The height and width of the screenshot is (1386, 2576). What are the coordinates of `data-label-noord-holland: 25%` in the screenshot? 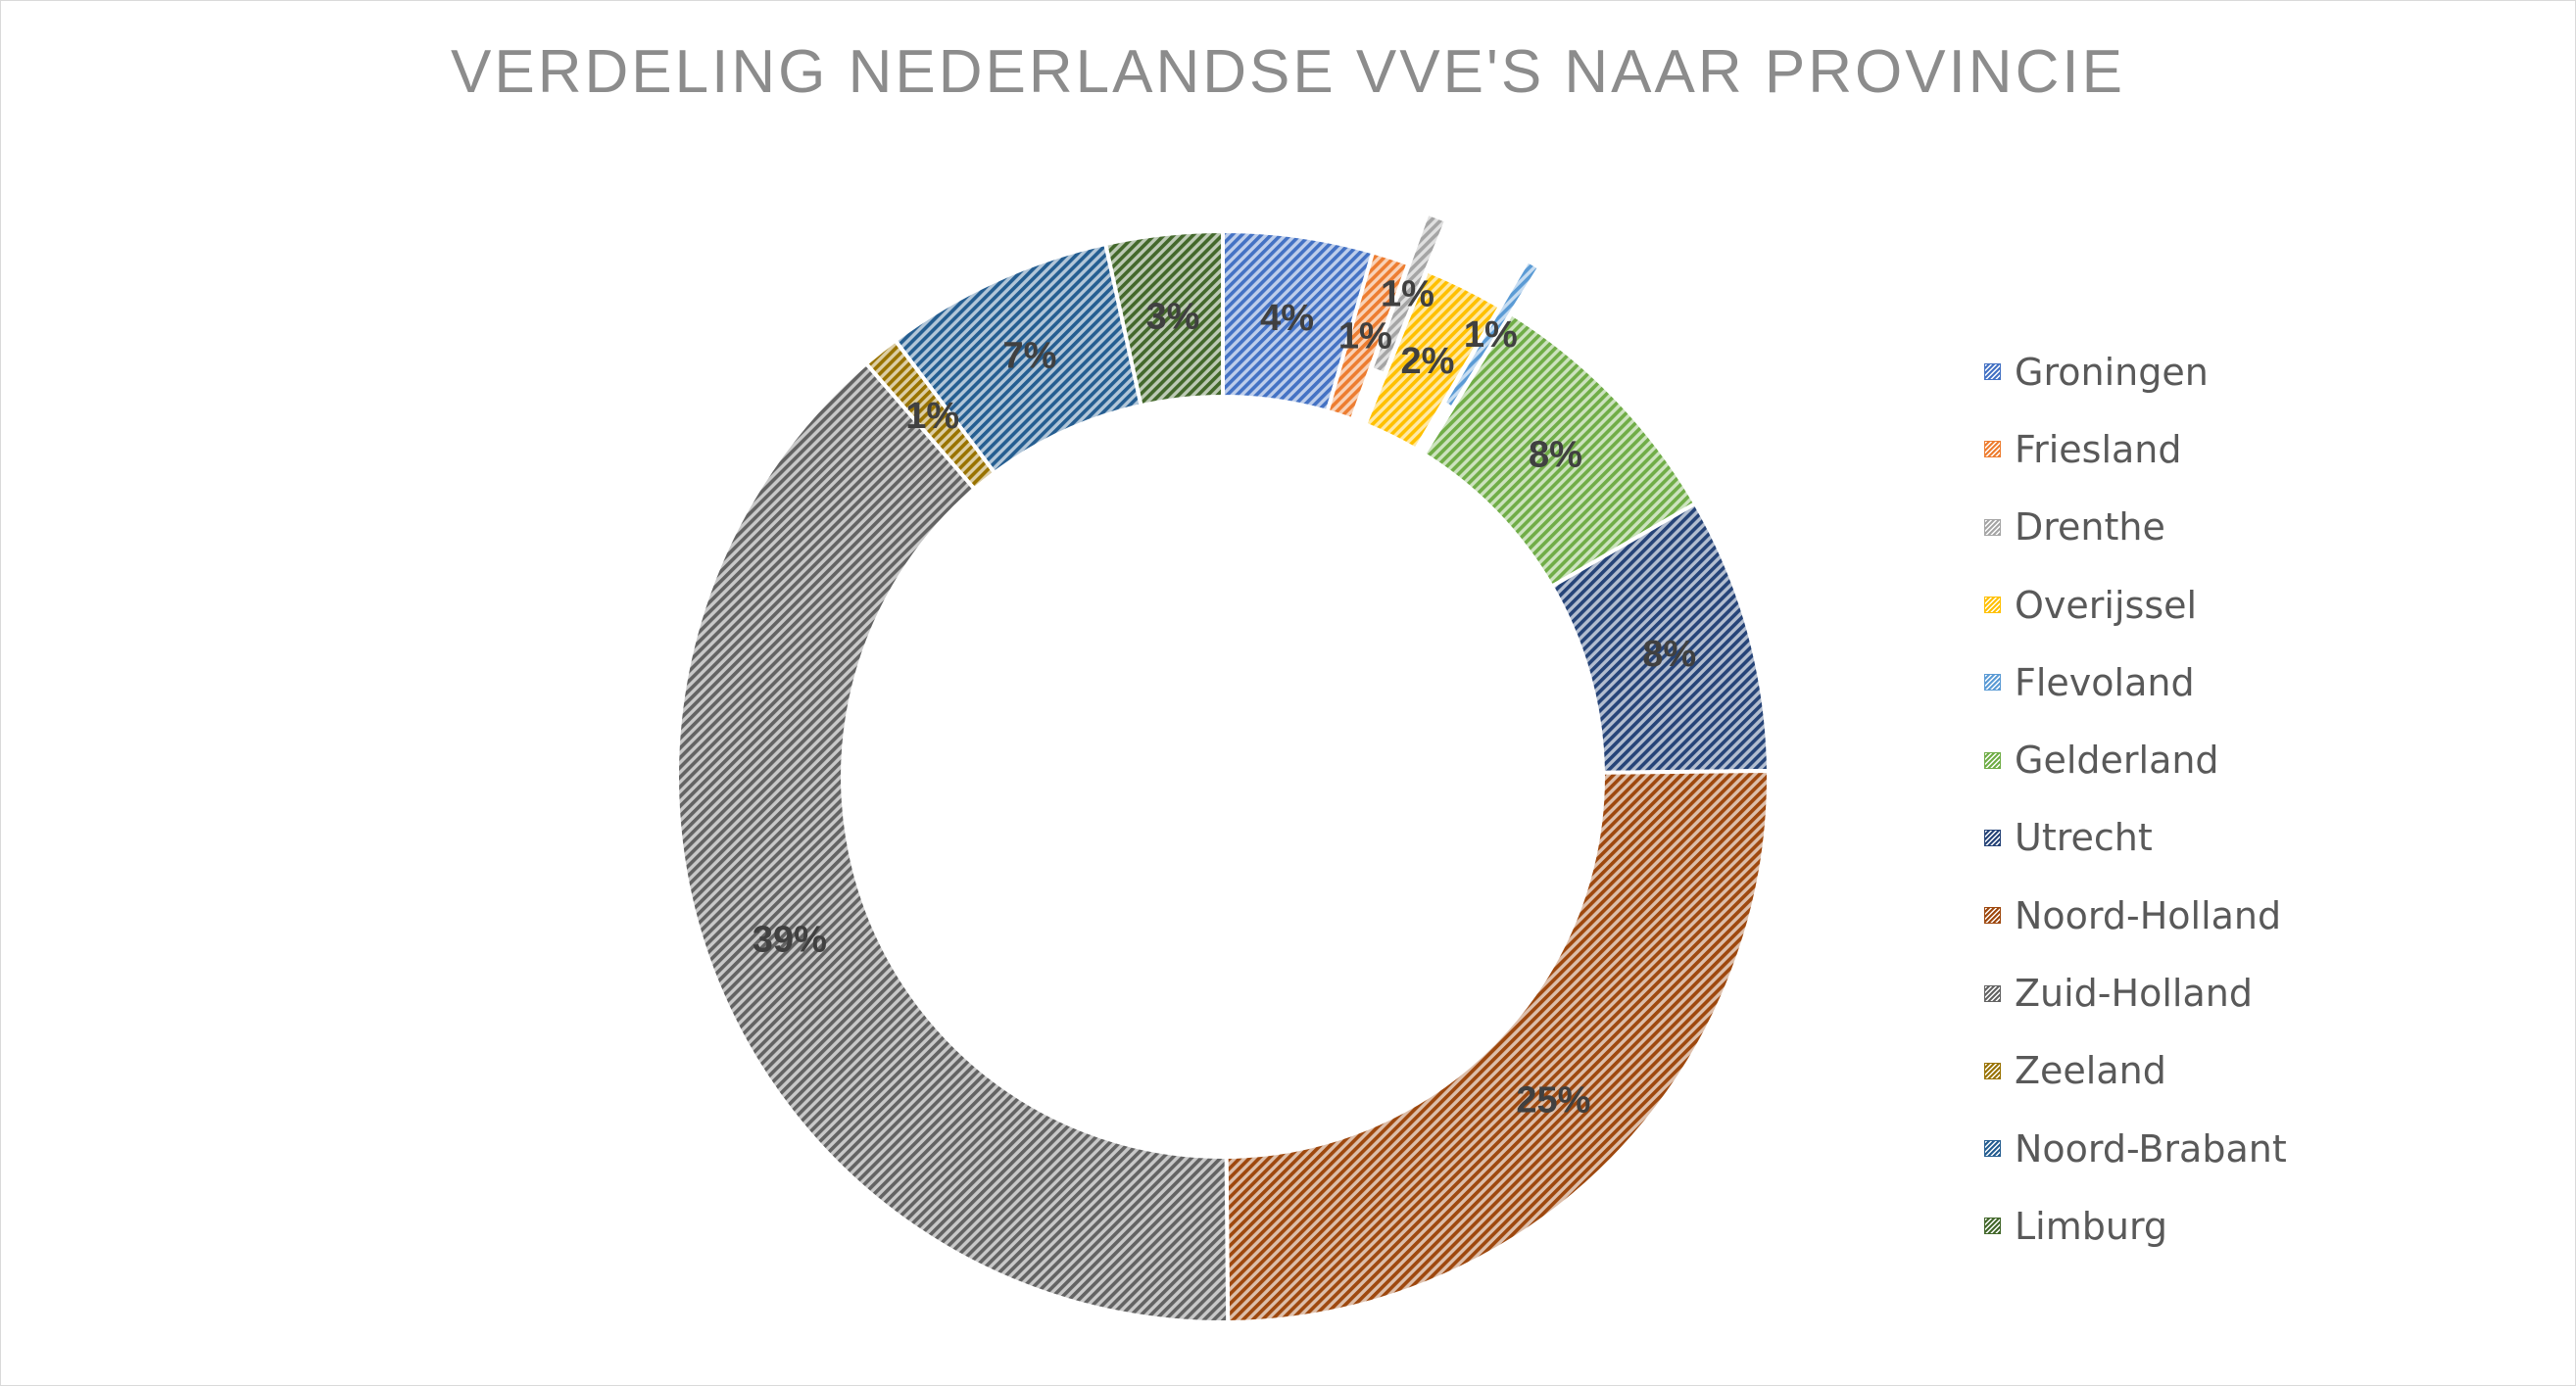 It's located at (1553, 1101).